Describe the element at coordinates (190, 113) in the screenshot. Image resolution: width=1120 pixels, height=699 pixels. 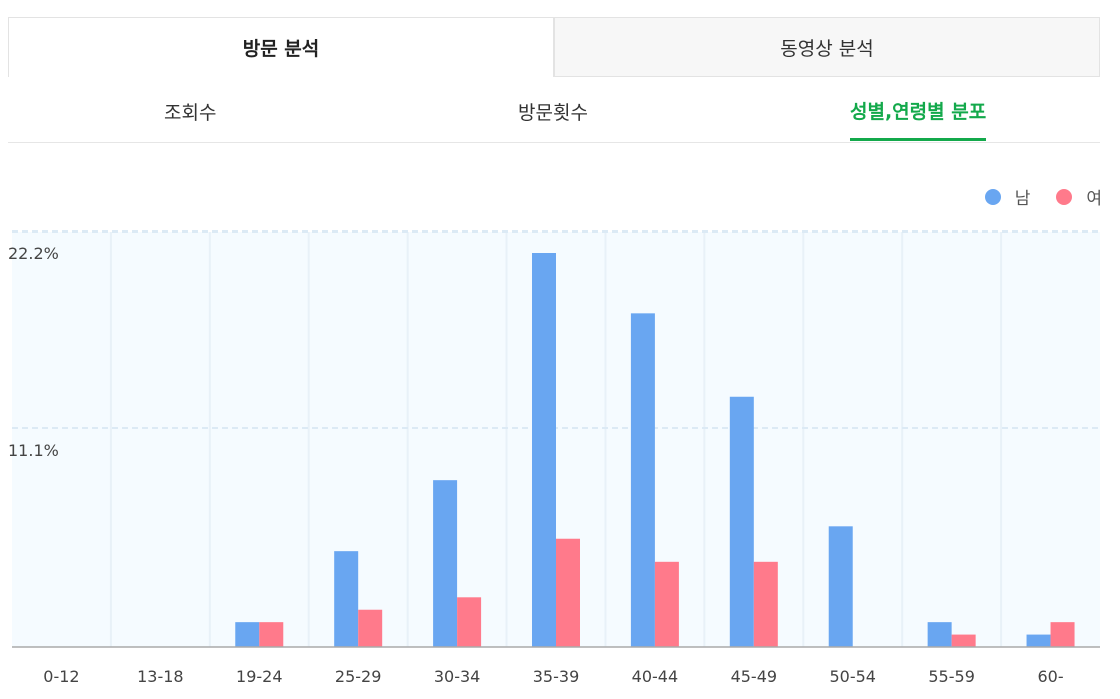
I see `tab-views: 조회수` at that location.